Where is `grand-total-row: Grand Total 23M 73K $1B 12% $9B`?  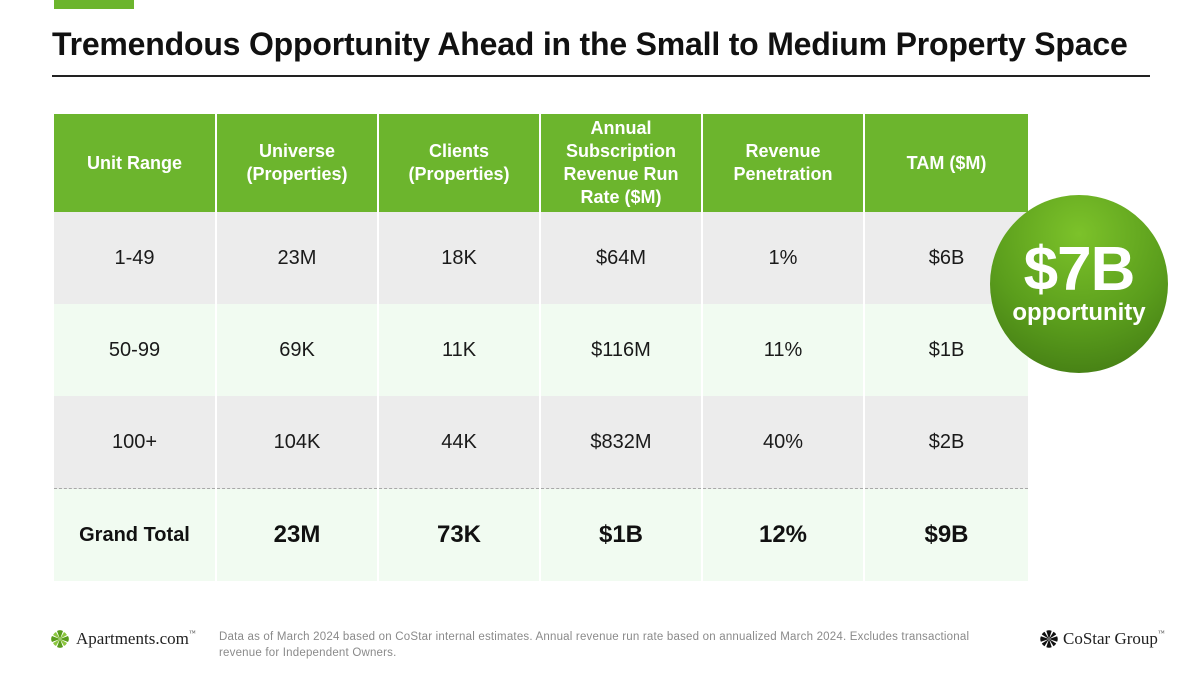 grand-total-row: Grand Total 23M 73K $1B 12% $9B is located at coordinates (541, 534).